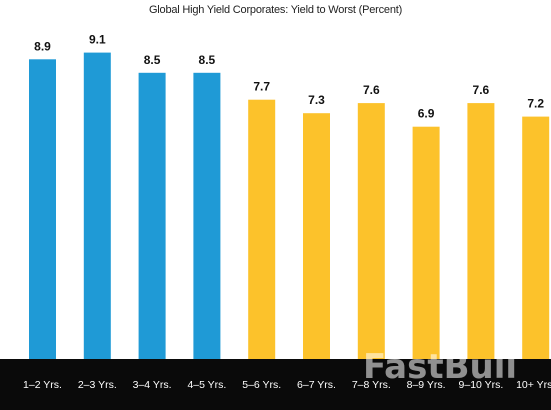 The height and width of the screenshot is (410, 551). I want to click on data-label-8: 6.9, so click(426, 114).